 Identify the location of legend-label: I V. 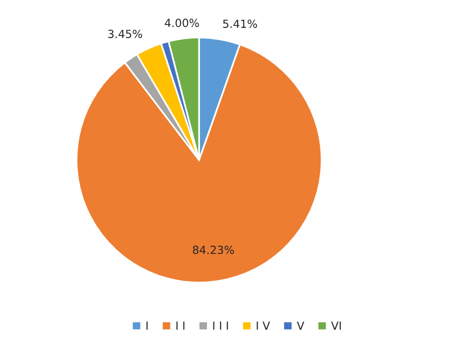
(263, 326).